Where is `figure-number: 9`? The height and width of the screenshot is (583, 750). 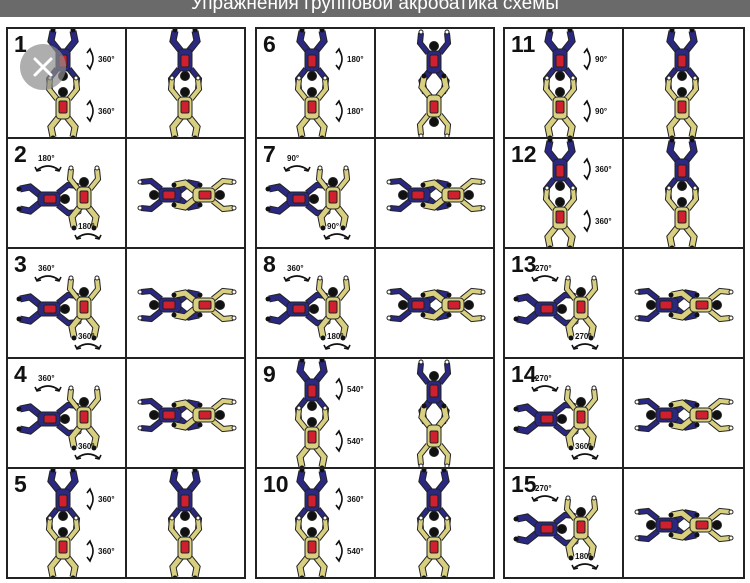 figure-number: 9 is located at coordinates (269, 374).